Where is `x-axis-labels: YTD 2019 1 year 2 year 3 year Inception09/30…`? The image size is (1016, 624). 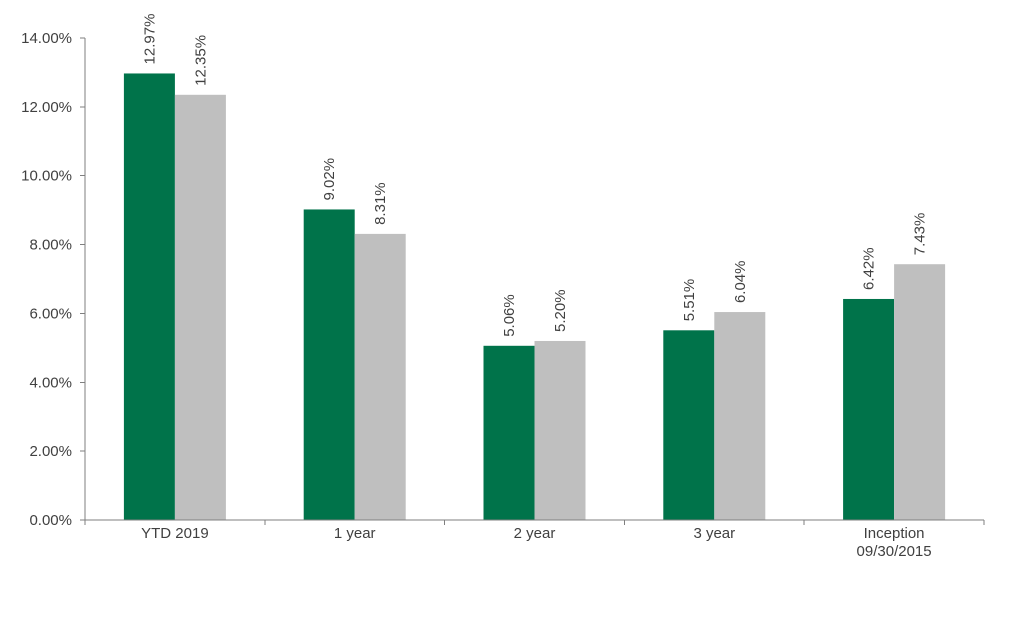
x-axis-labels: YTD 2019 1 year 2 year 3 year Inception09/30… is located at coordinates (536, 542).